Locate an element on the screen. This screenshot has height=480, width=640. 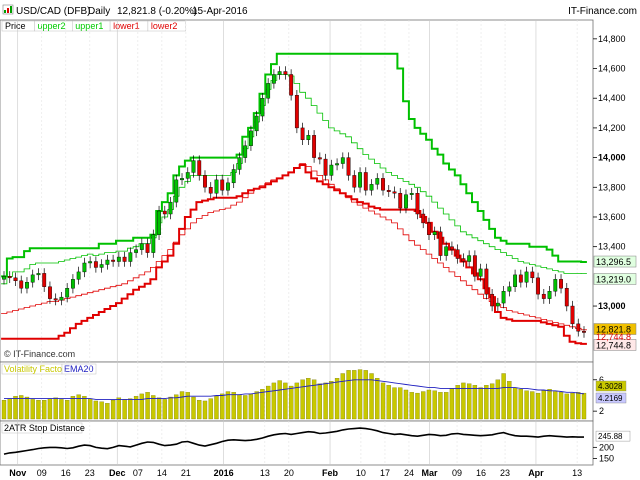
legend-label: upper1 is located at coordinates (89, 26).